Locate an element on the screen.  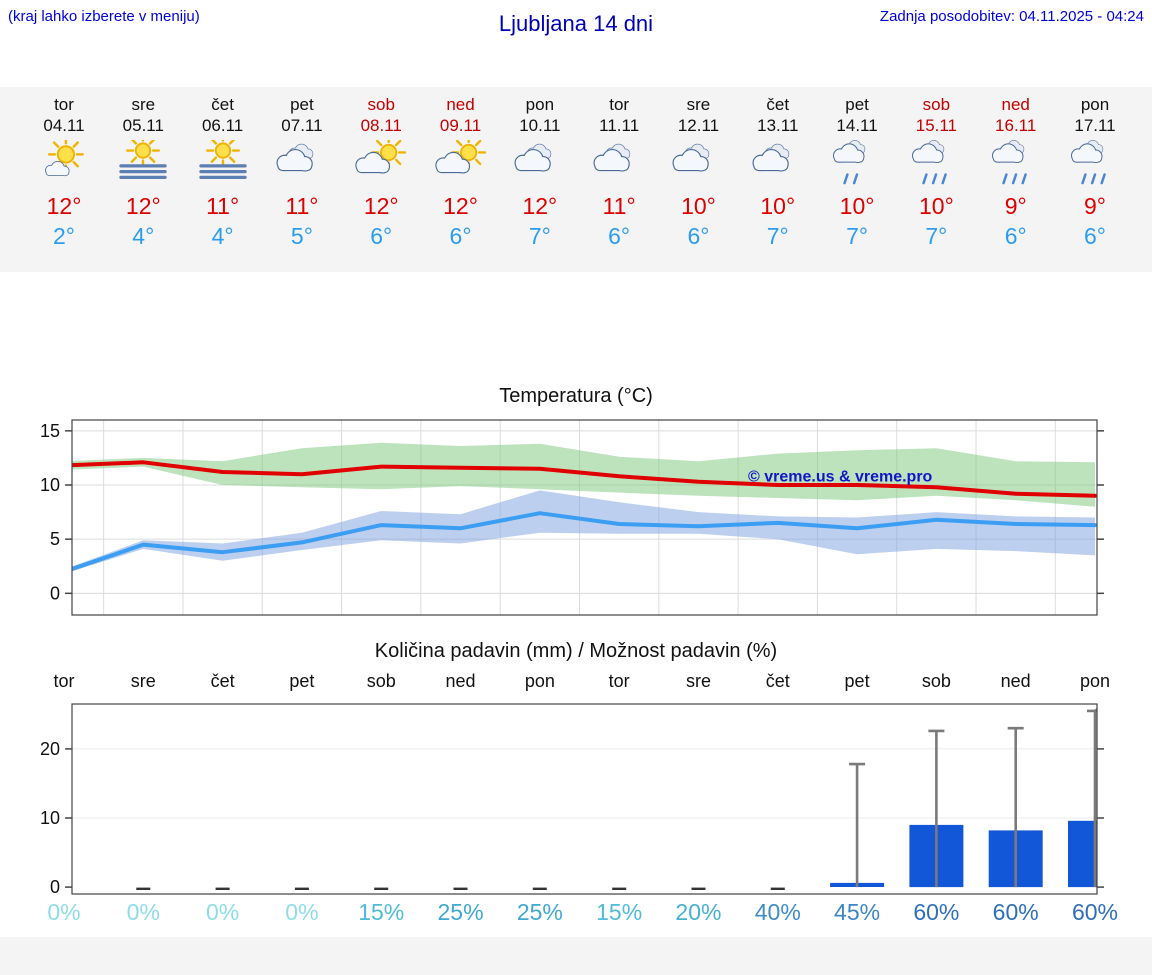
precip-day-label: čet is located at coordinates (777, 681).